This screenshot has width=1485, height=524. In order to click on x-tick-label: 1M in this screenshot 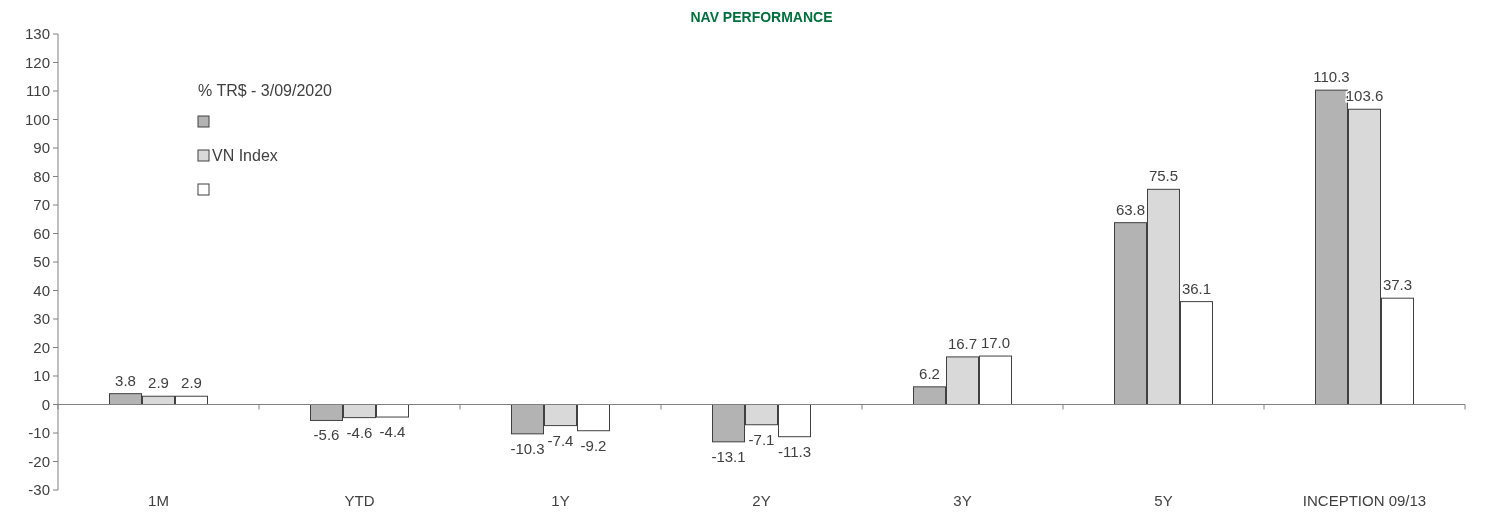, I will do `click(158, 500)`.